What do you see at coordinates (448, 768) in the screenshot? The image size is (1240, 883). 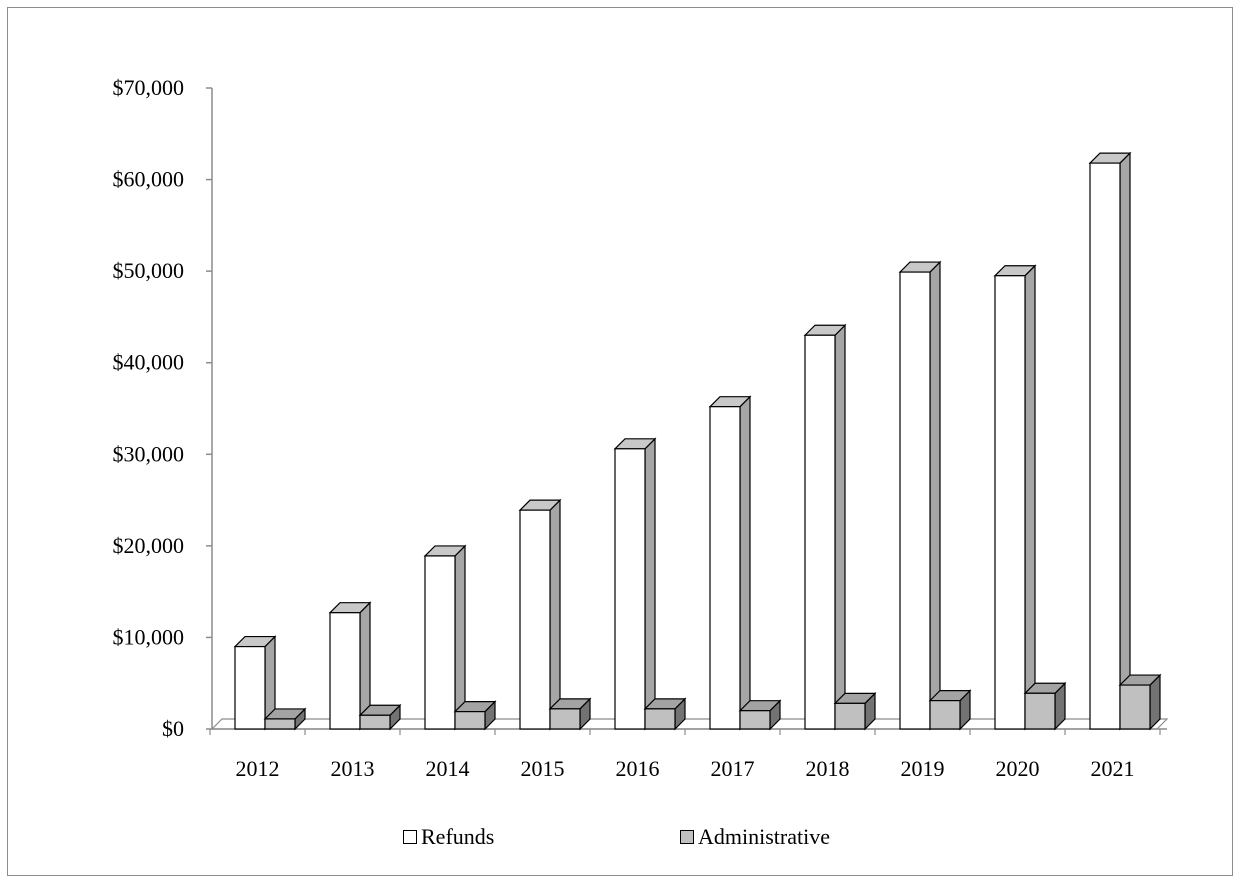 I see `x-tick-label: 2014` at bounding box center [448, 768].